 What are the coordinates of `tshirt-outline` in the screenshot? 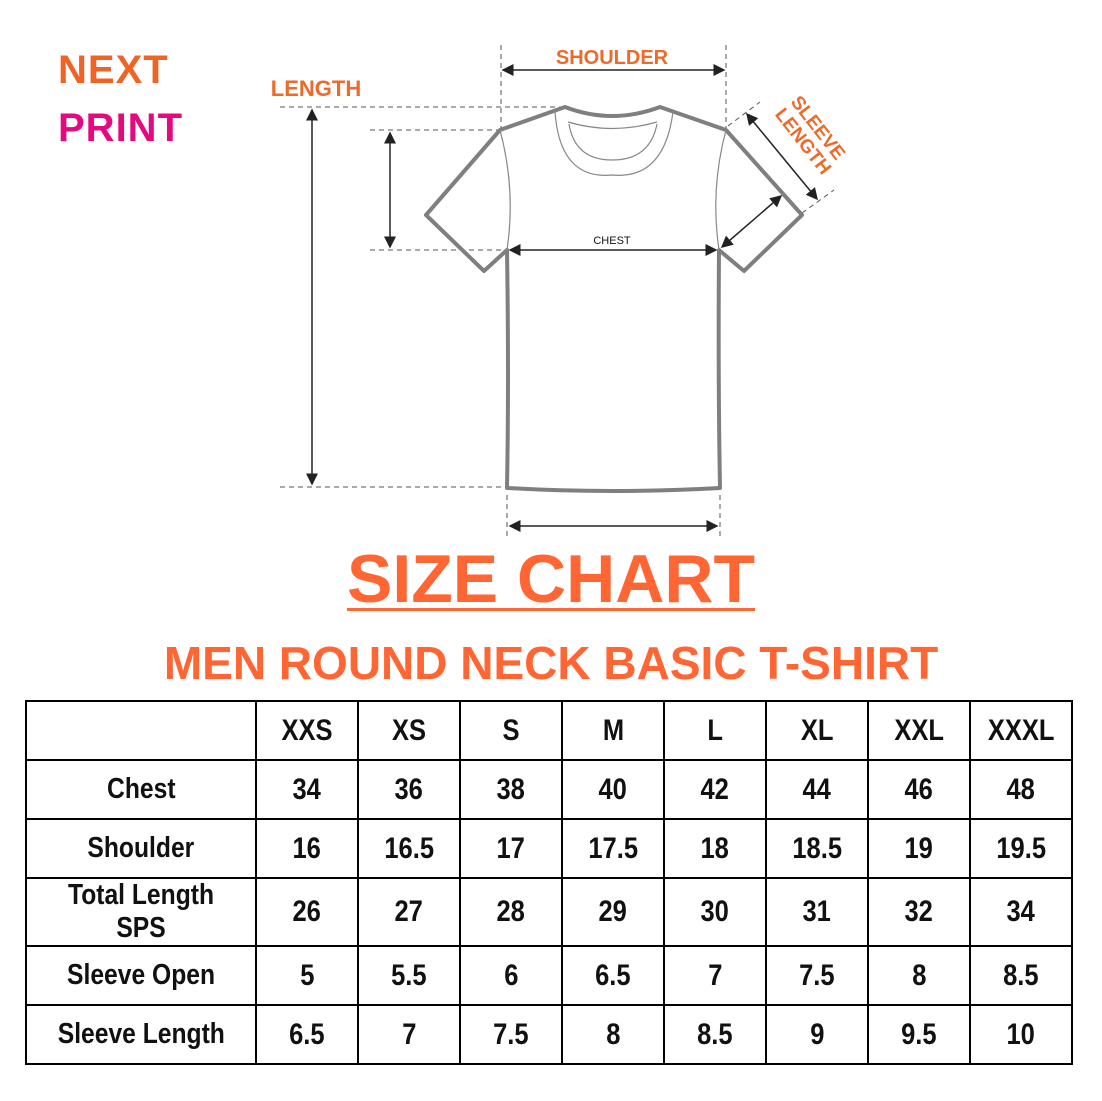 It's located at (614, 299).